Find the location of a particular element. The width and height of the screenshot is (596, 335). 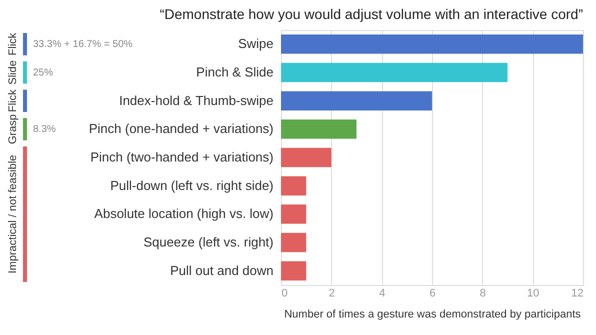

text: 33.3% + 16.7% = 50% is located at coordinates (83, 44).